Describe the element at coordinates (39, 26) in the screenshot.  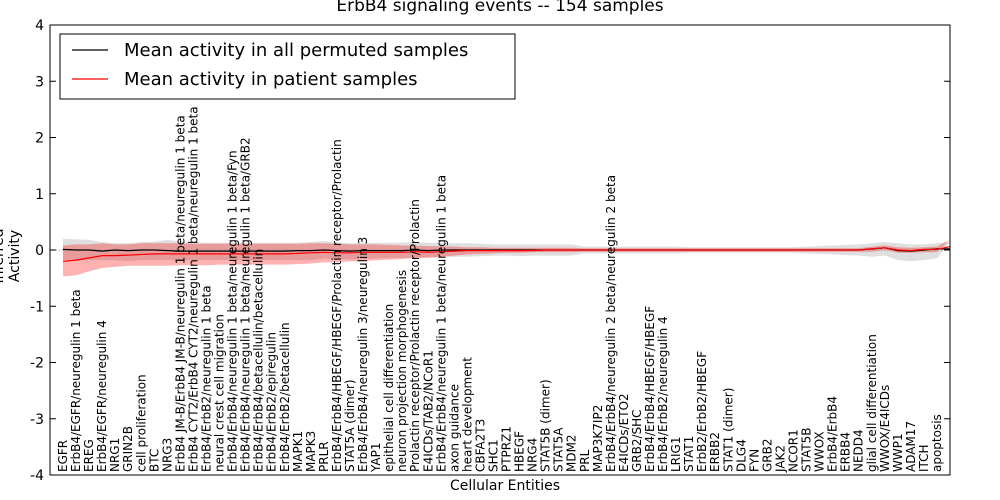
I see `y-tick-label: 4` at that location.